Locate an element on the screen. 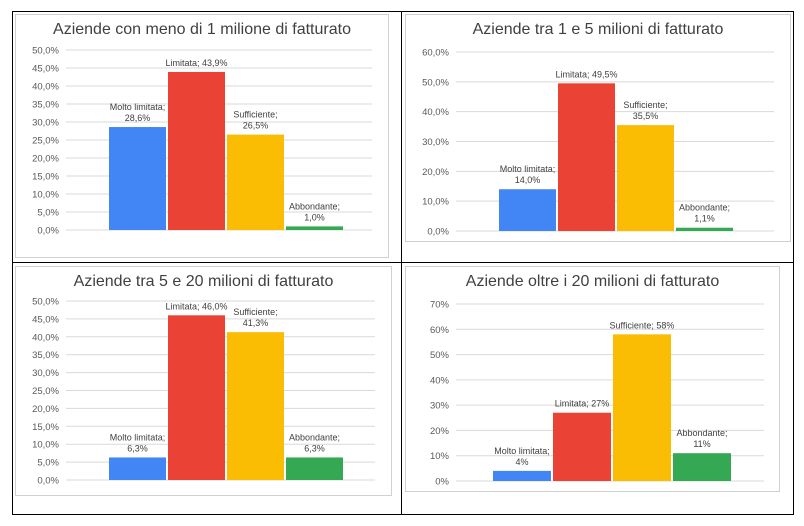  chart-title: Aziende tra 1 e 5 milioni di fatturato is located at coordinates (598, 29).